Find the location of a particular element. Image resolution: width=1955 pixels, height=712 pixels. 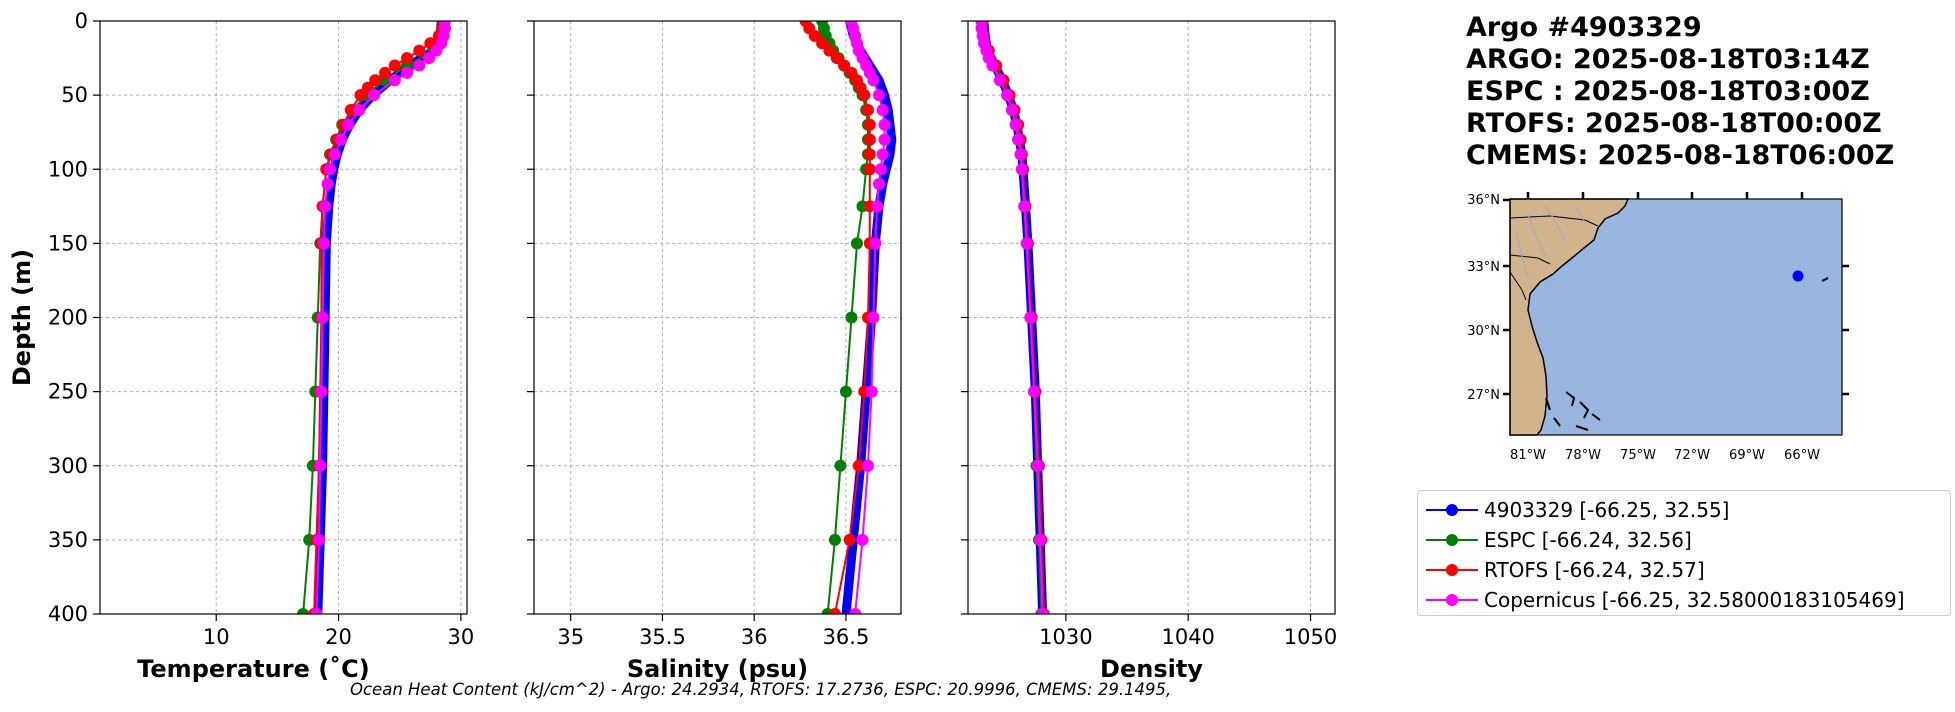

legend-entry-espc: ESPC [-66.24, 32.56] is located at coordinates (1684, 540).